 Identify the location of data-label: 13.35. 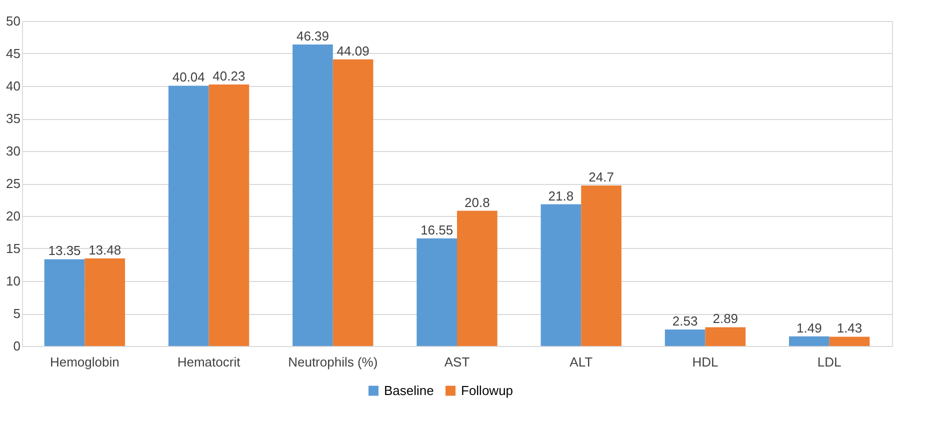
(64, 250).